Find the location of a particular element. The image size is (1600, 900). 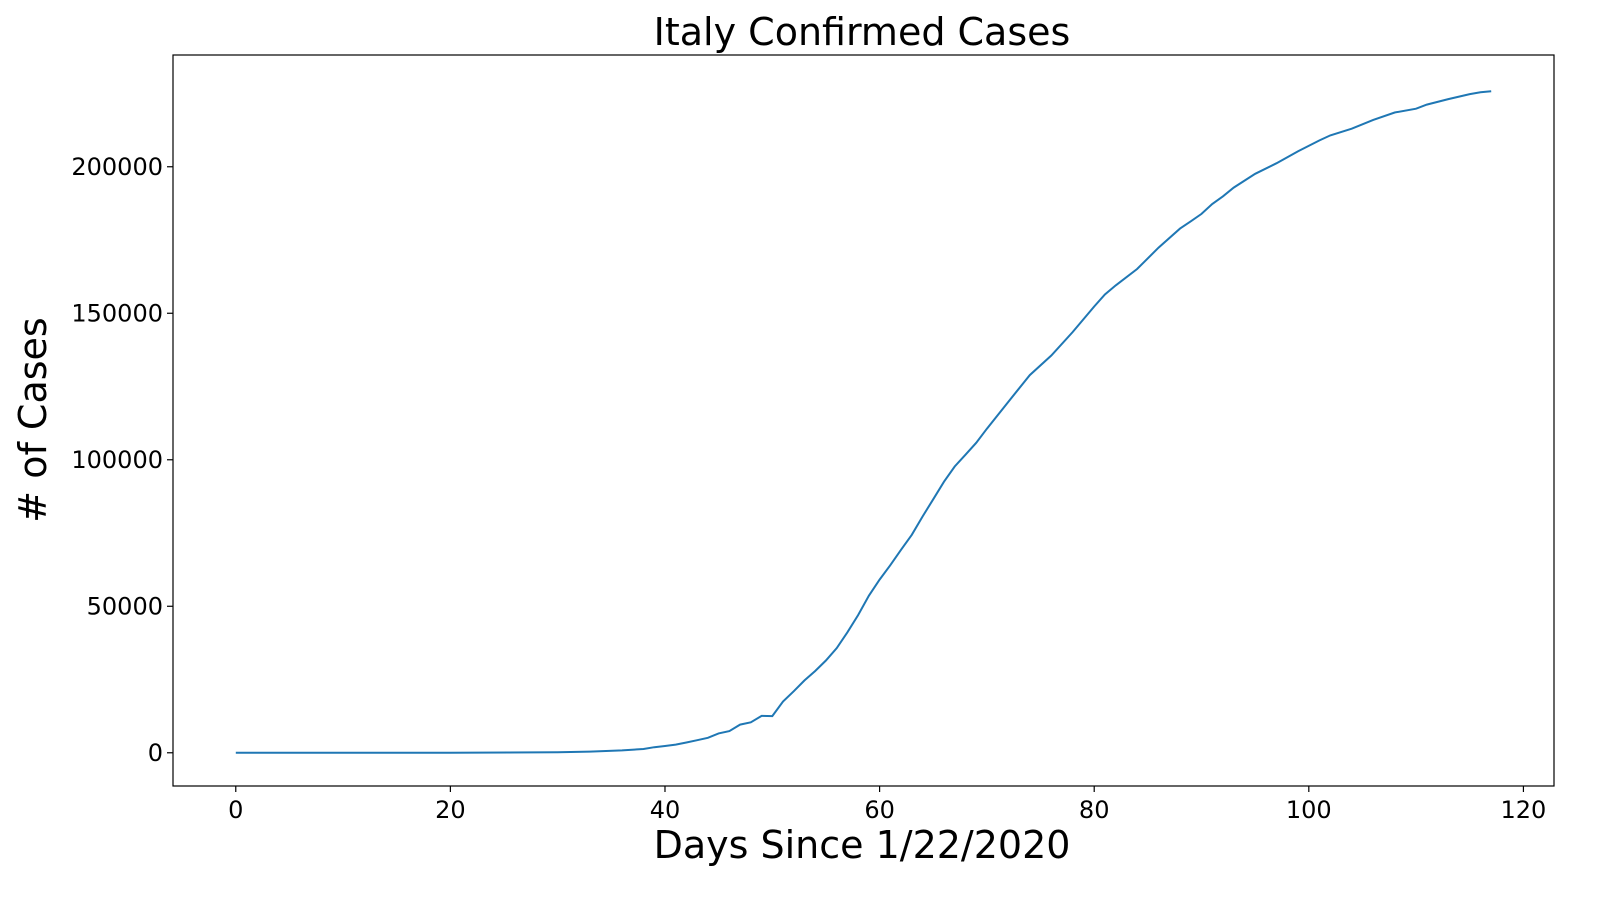

y-tick-label: 100000 is located at coordinates (117, 460).